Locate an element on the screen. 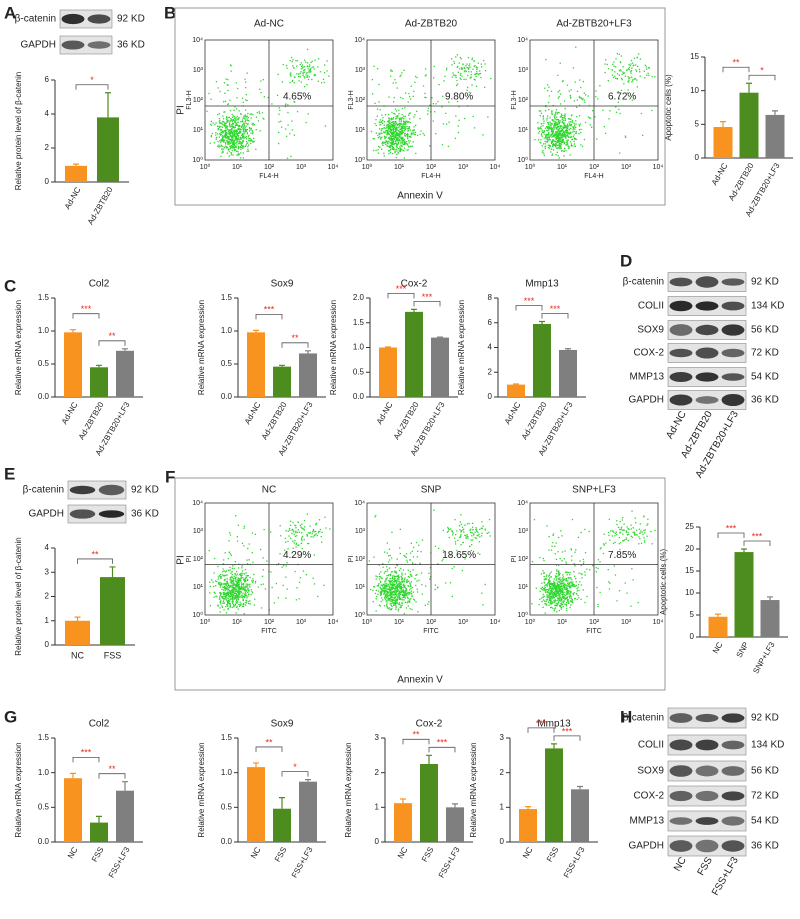 Image resolution: width=800 pixels, height=919 pixels. y-tick-label: 10⁰ is located at coordinates (197, 160).